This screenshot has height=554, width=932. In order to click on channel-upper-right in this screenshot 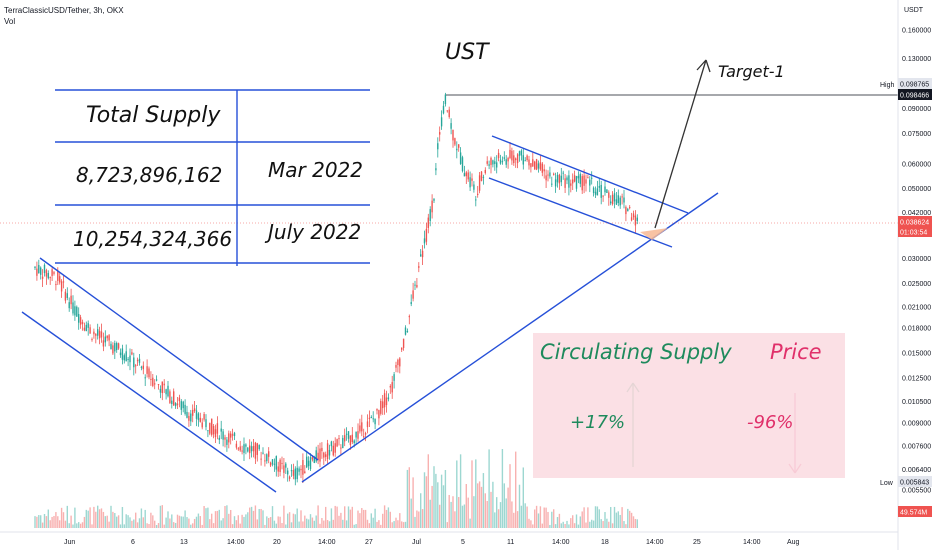, I will do `click(590, 174)`.